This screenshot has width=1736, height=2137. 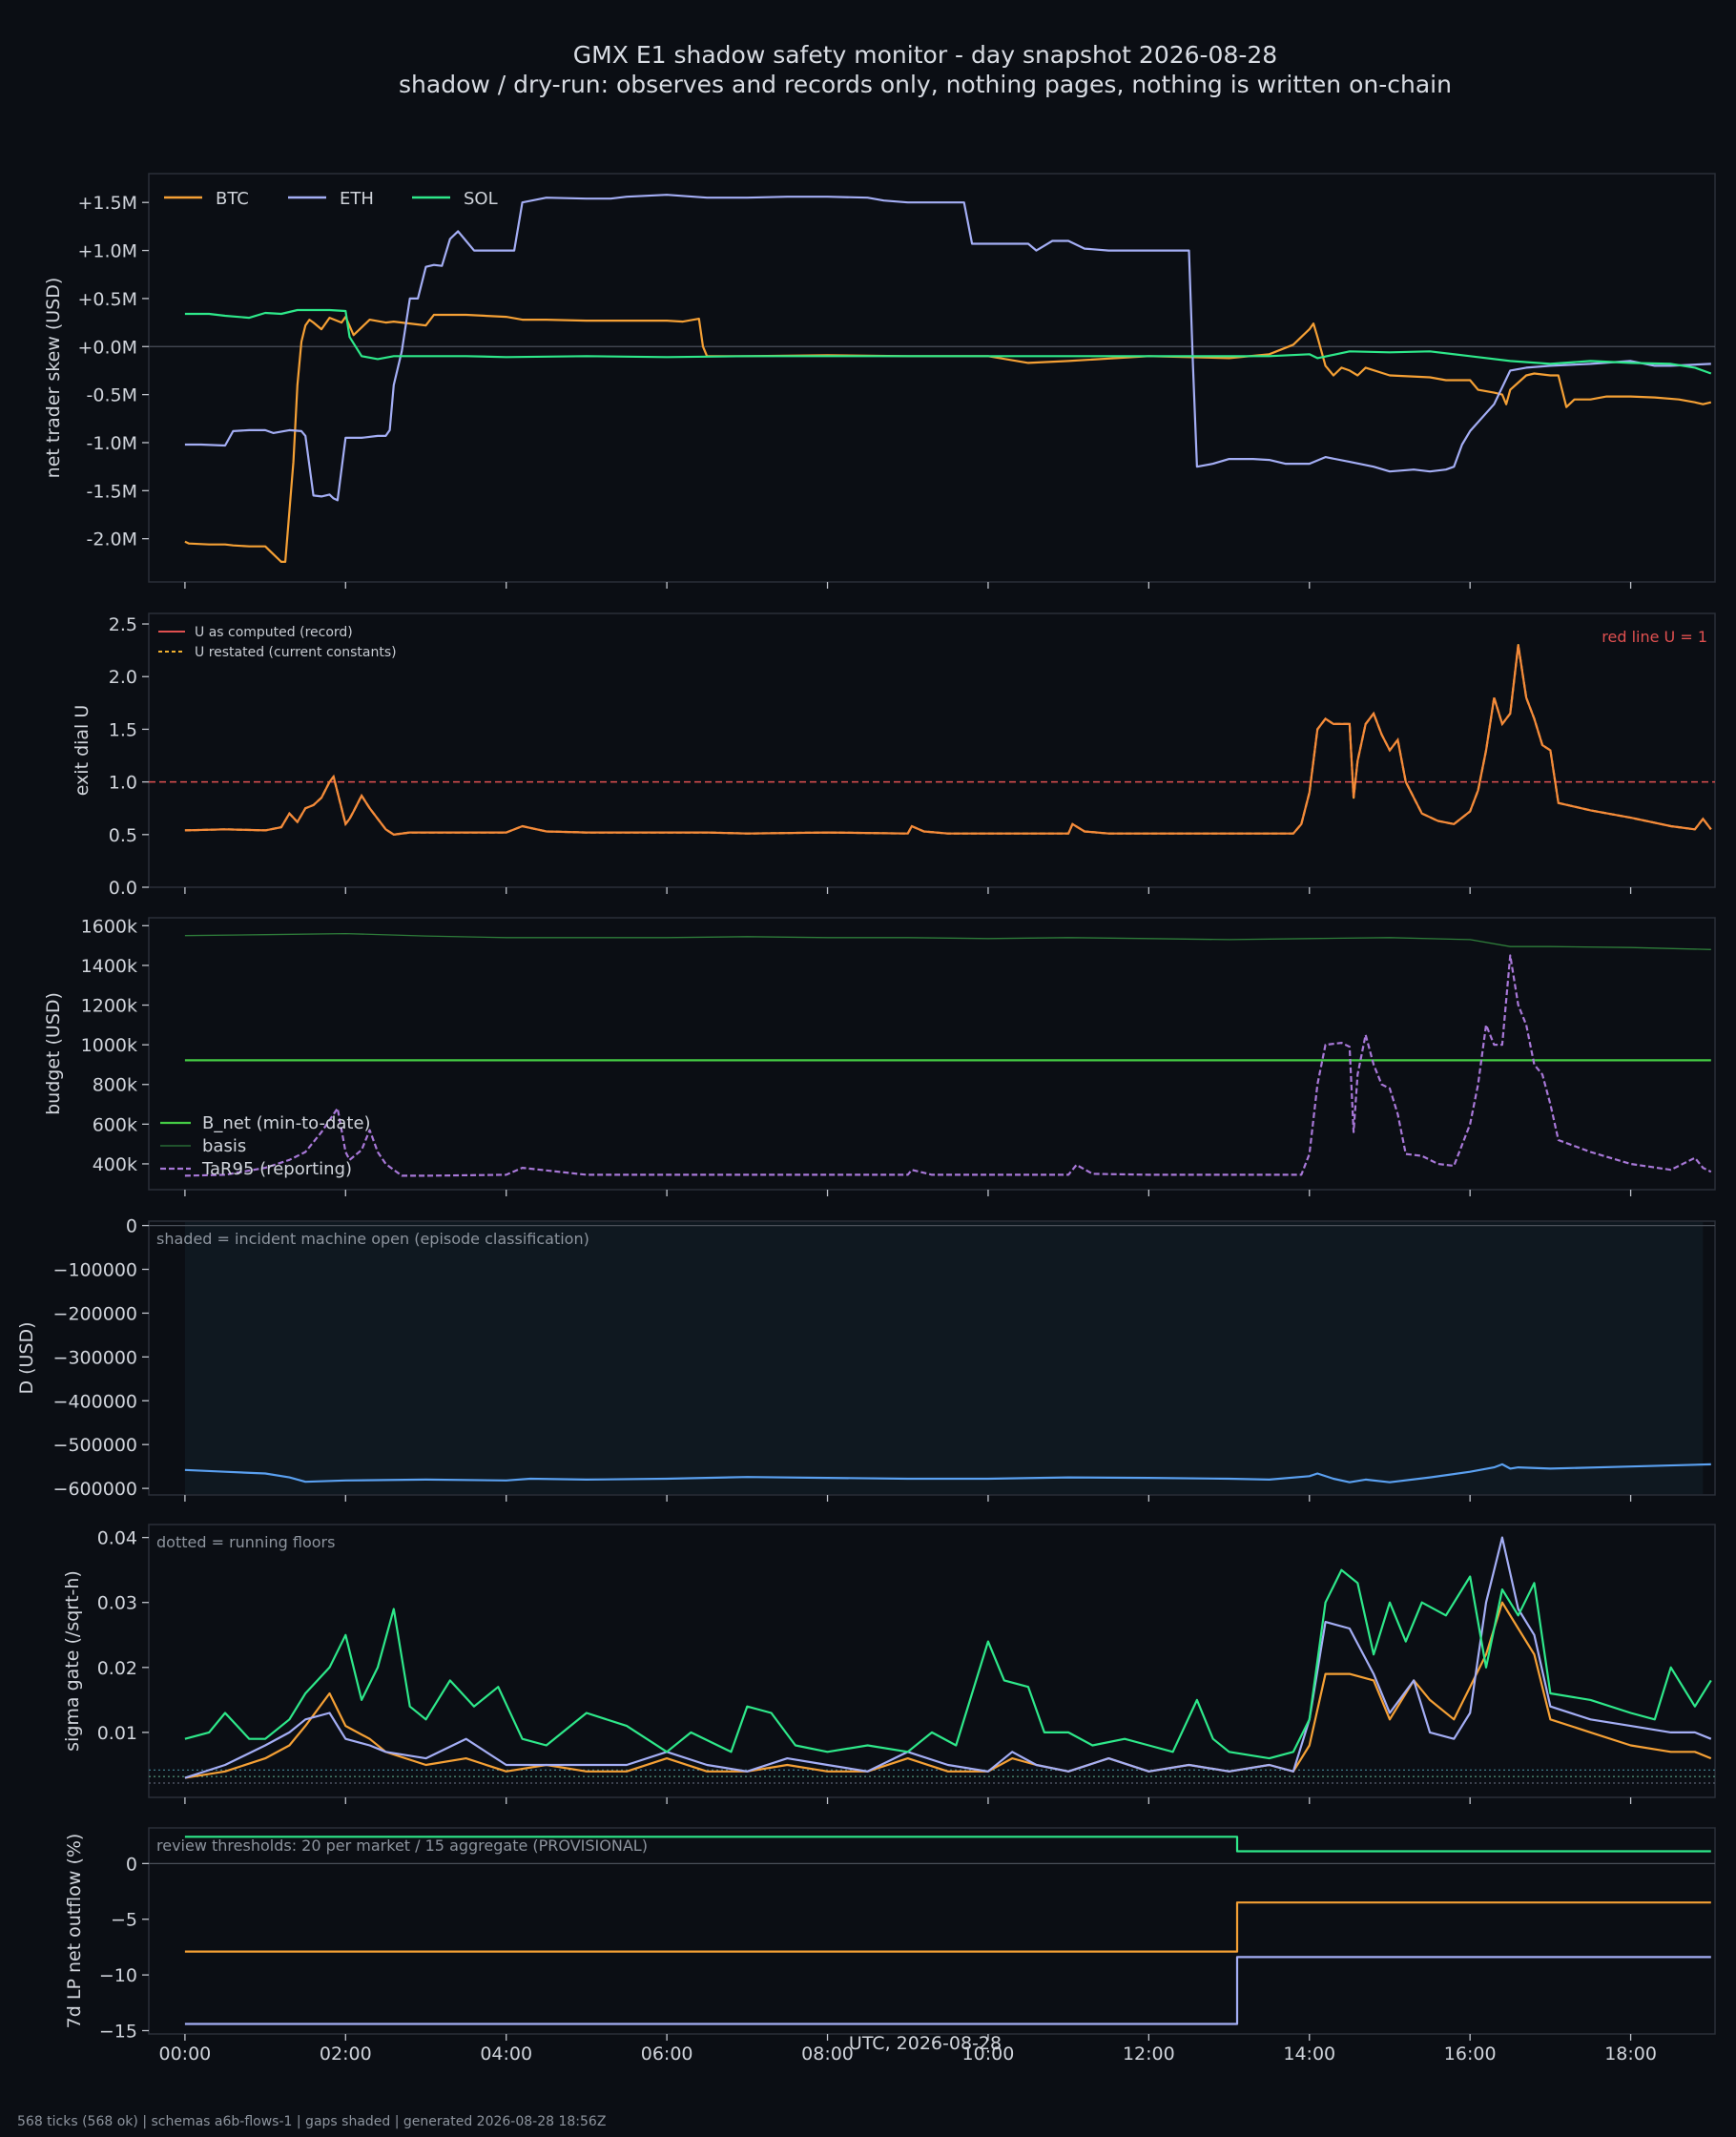 I want to click on x-tick-label: 08:00, so click(x=827, y=2054).